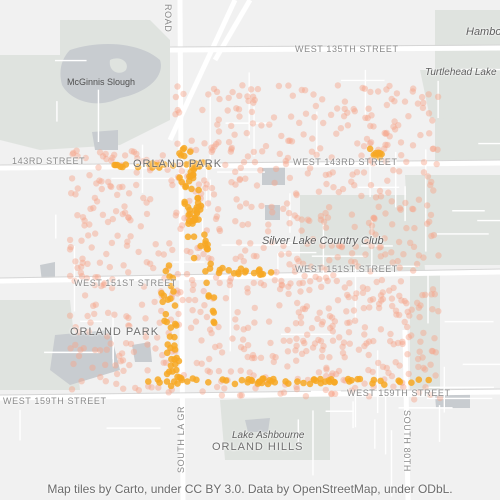 The image size is (500, 500). Describe the element at coordinates (268, 435) in the screenshot. I see `label-lake-ashbourne: Lake Ashbourne` at that location.